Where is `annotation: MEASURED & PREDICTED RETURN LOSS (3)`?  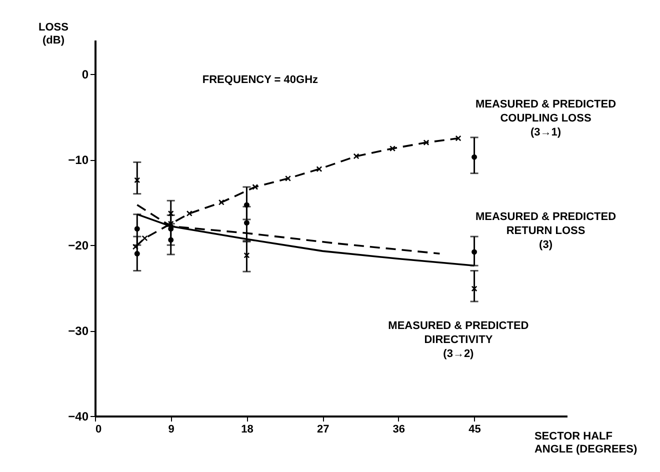
annotation: MEASURED & PREDICTED RETURN LOSS (3) is located at coordinates (545, 231).